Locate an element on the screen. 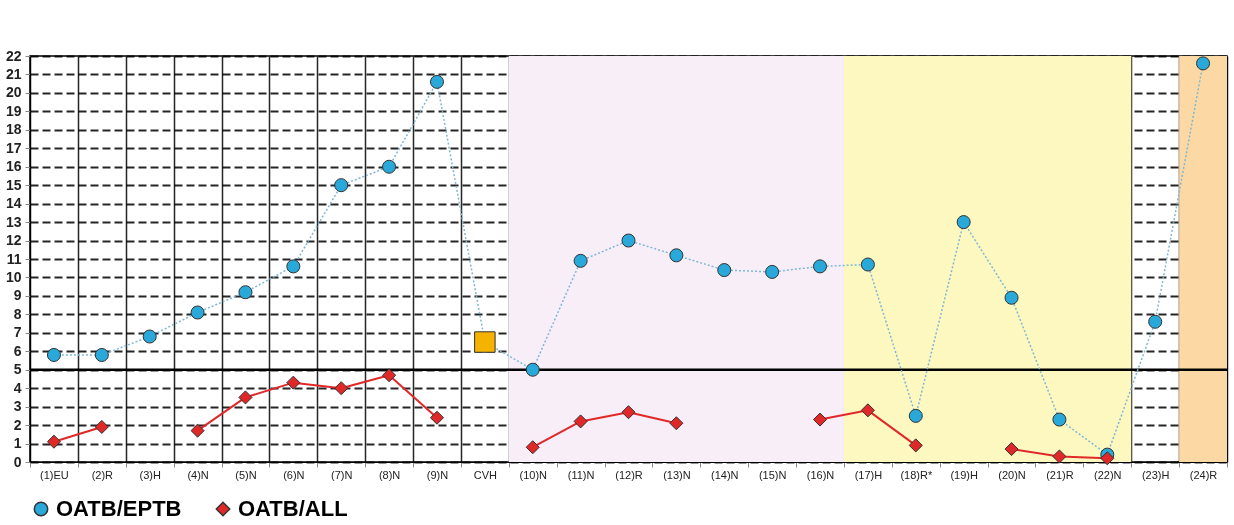 This screenshot has width=1234, height=525. y-tick-label: 3 is located at coordinates (17, 406).